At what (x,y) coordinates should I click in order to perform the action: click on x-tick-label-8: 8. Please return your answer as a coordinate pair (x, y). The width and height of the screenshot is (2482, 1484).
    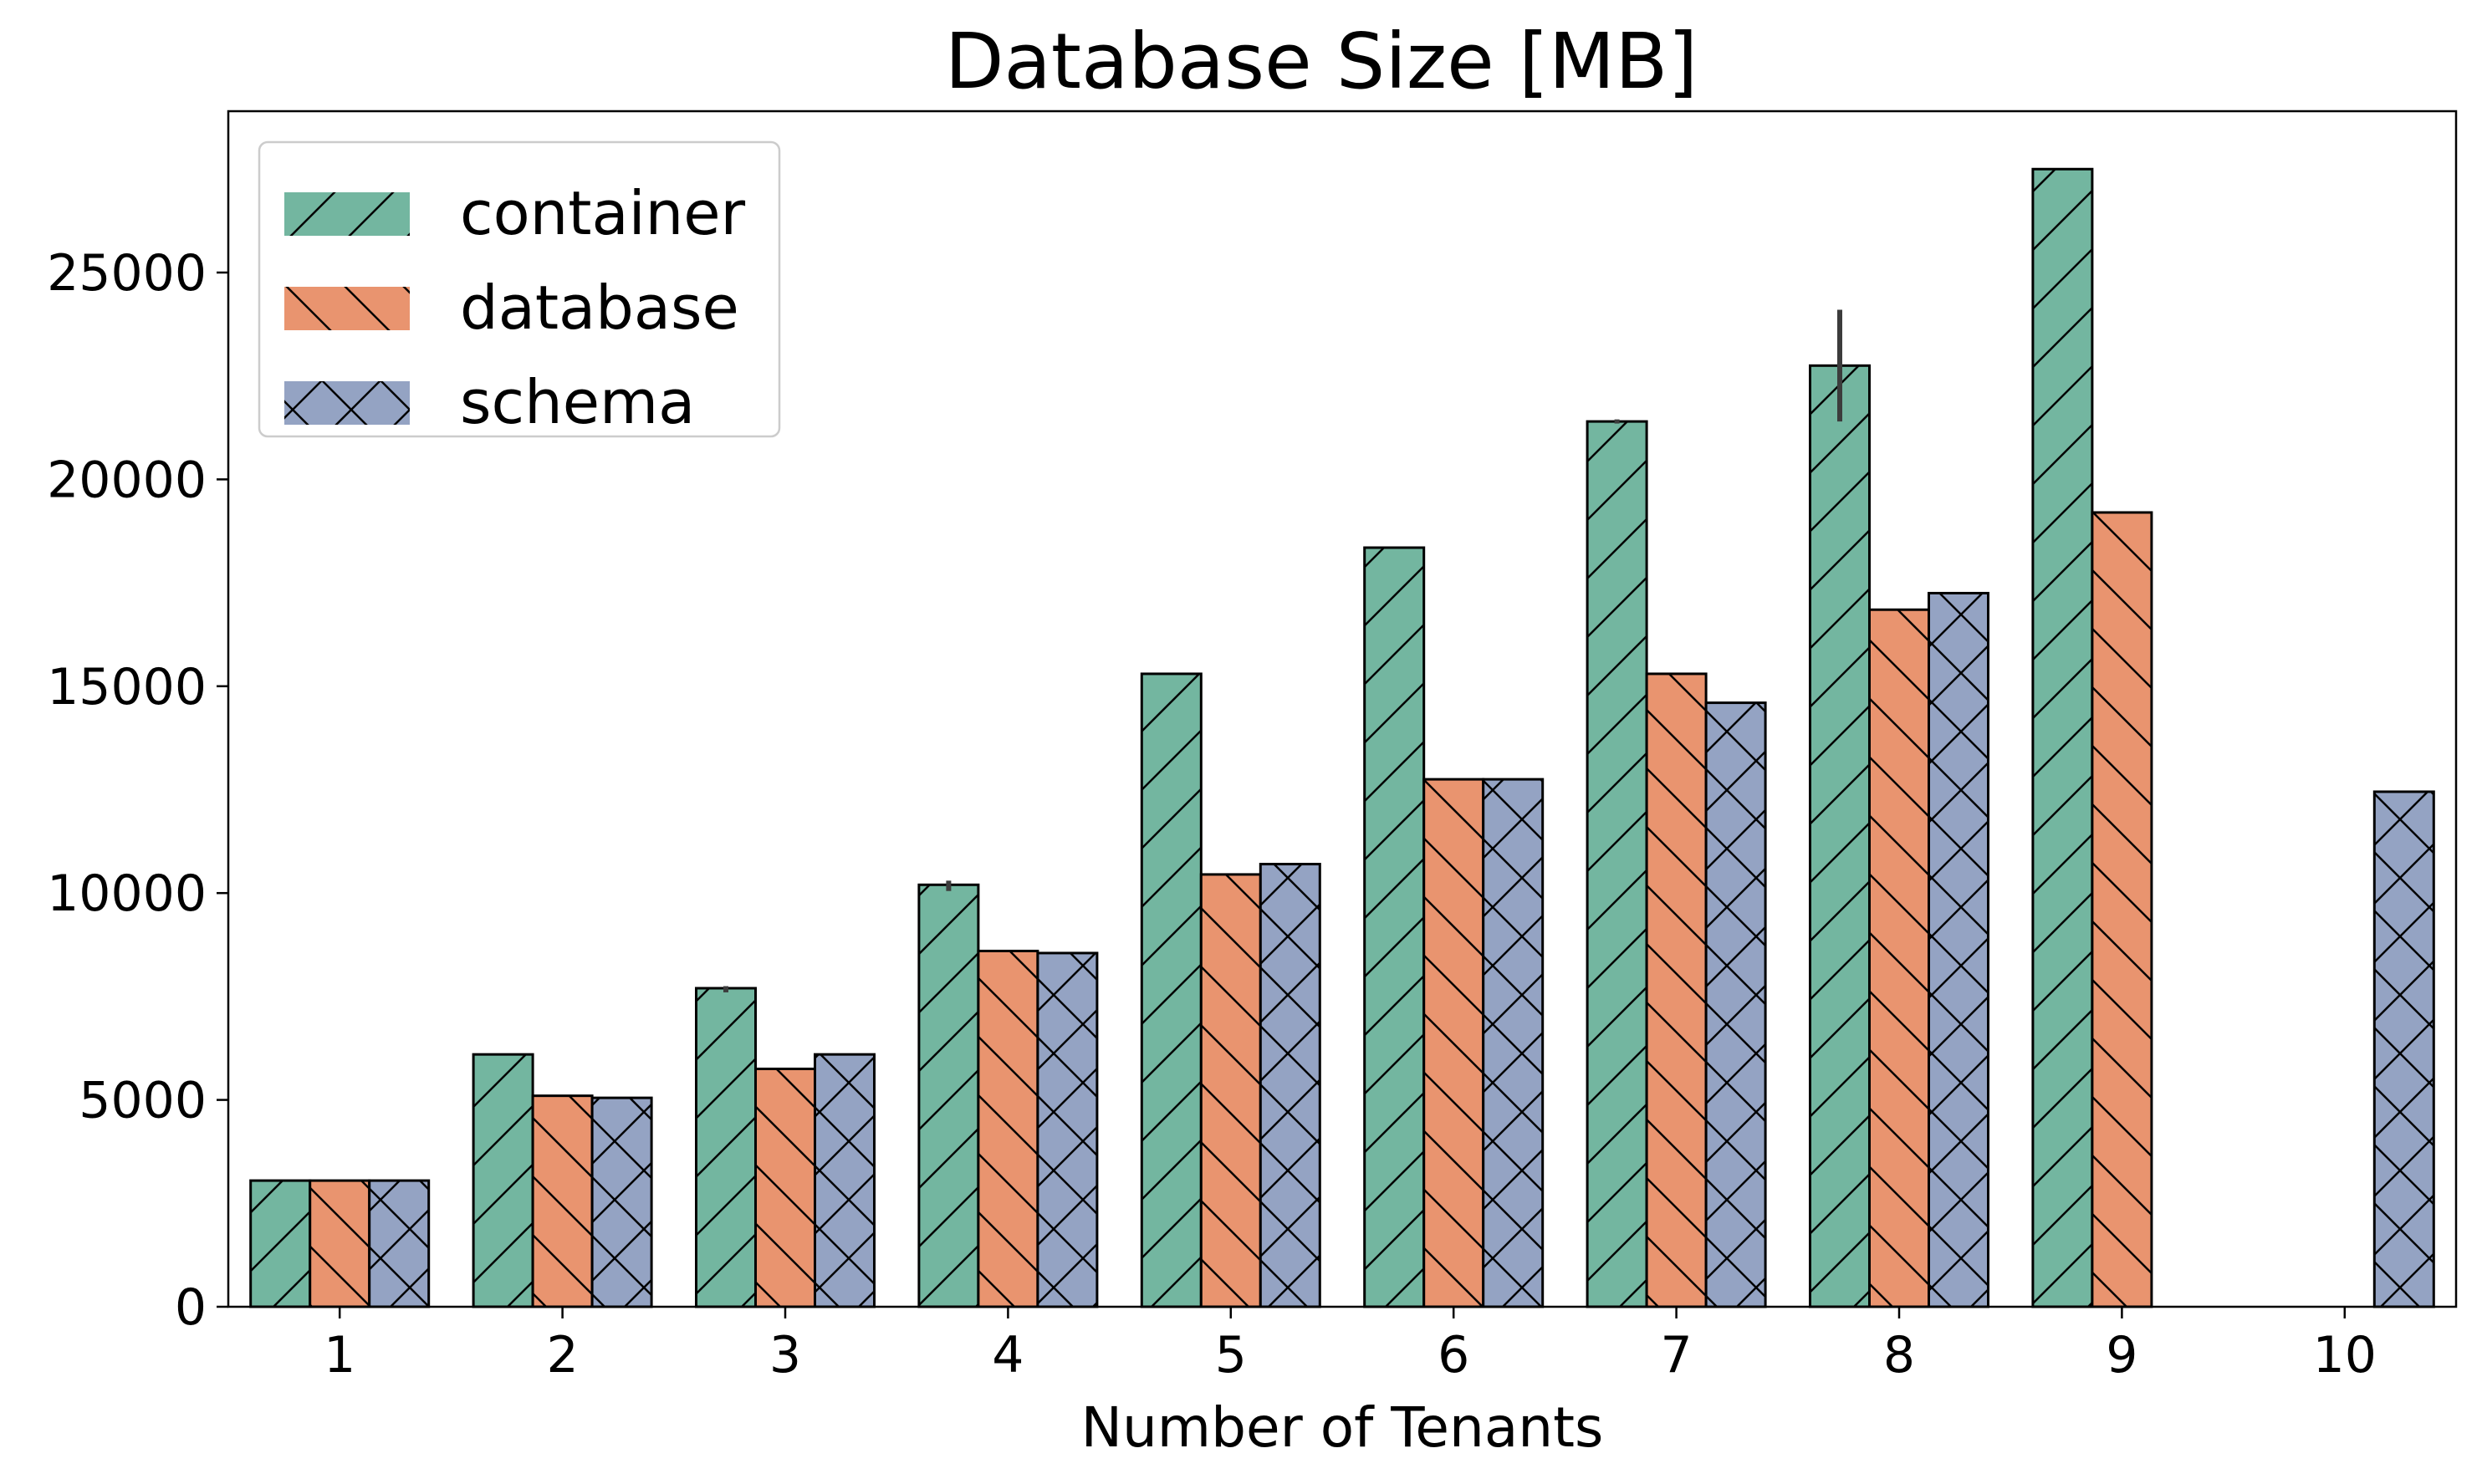
    Looking at the image, I should click on (1899, 1355).